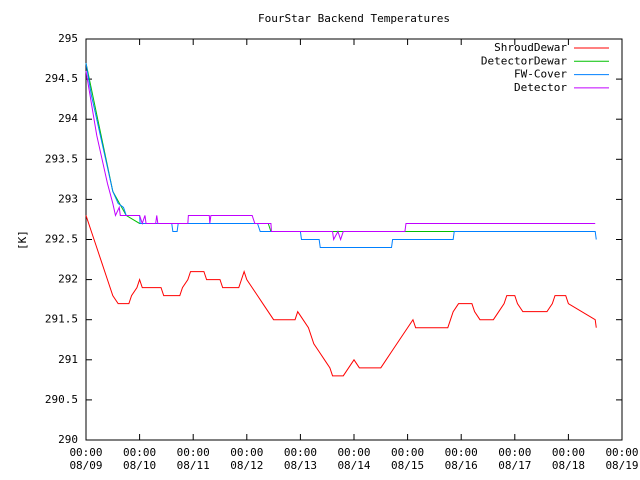 The image size is (640, 480). What do you see at coordinates (68, 198) in the screenshot?
I see `y-tick-label: 293` at bounding box center [68, 198].